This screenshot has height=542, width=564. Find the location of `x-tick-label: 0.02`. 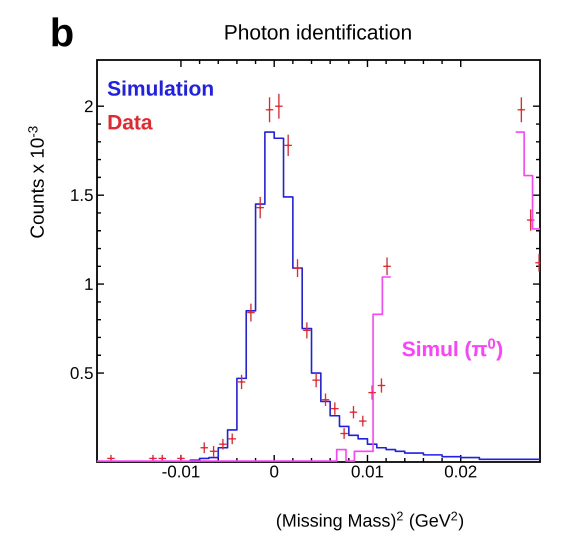

x-tick-label: 0.02 is located at coordinates (460, 472).